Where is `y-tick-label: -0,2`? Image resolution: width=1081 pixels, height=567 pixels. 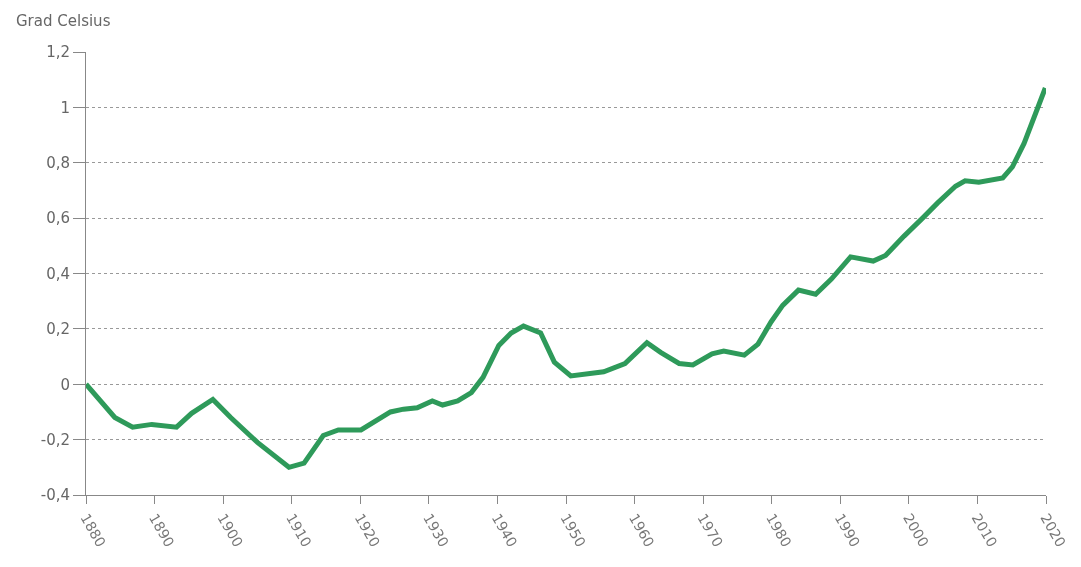
y-tick-label: -0,2 is located at coordinates (55, 439).